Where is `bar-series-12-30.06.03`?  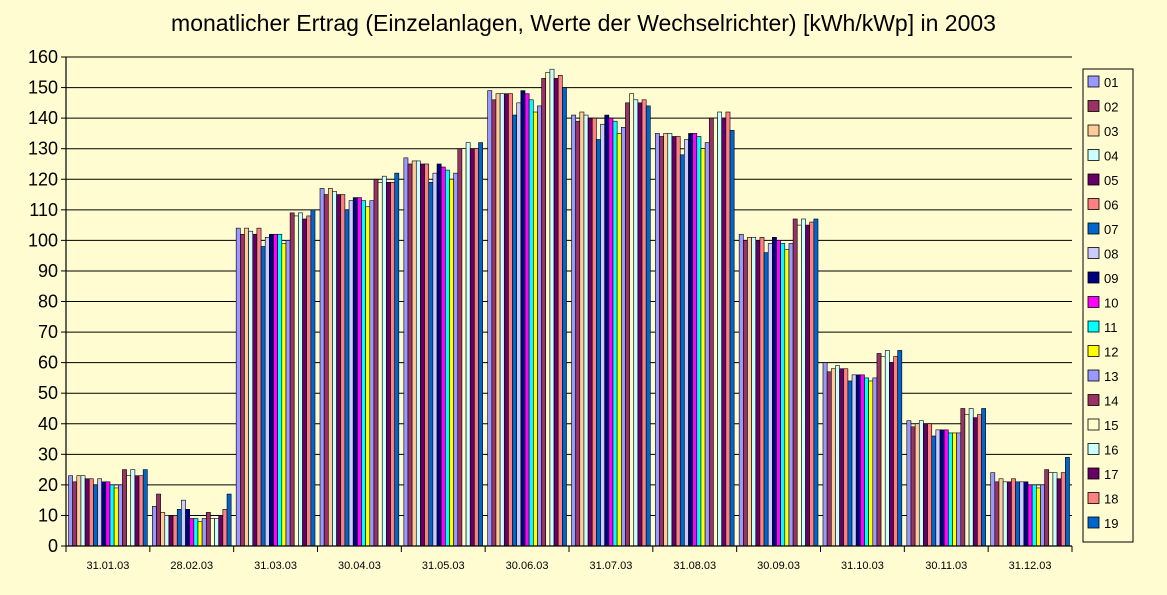 bar-series-12-30.06.03 is located at coordinates (535, 329).